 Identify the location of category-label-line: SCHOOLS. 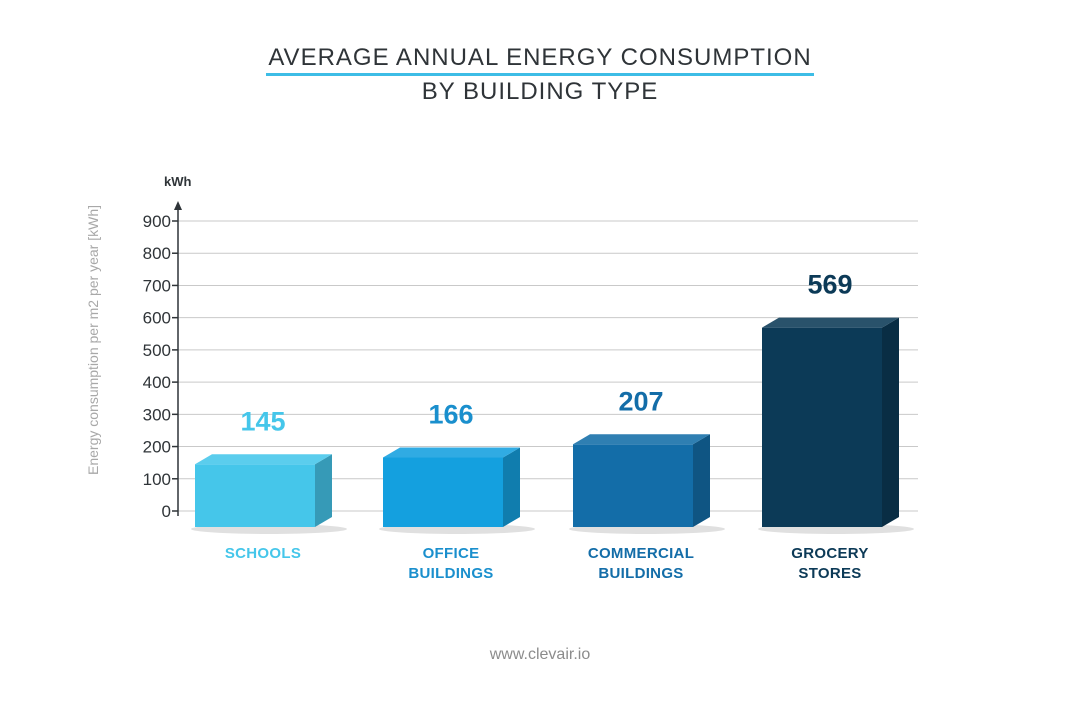
(263, 553).